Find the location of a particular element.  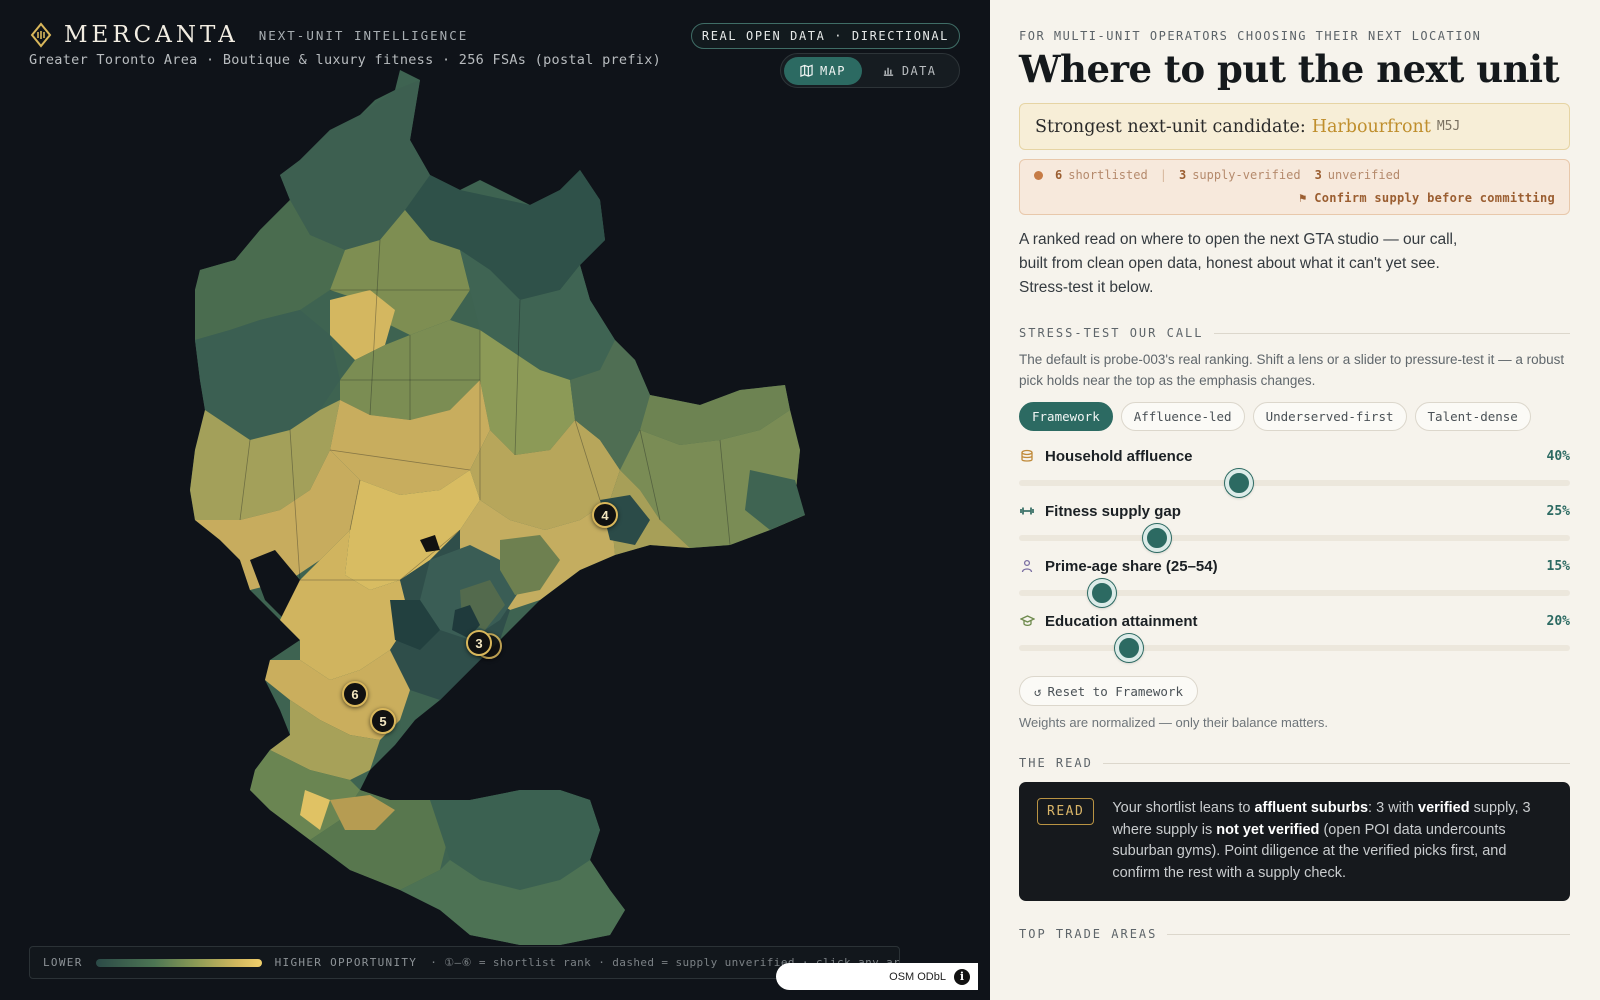

candidate-code: M5J is located at coordinates (1448, 126).